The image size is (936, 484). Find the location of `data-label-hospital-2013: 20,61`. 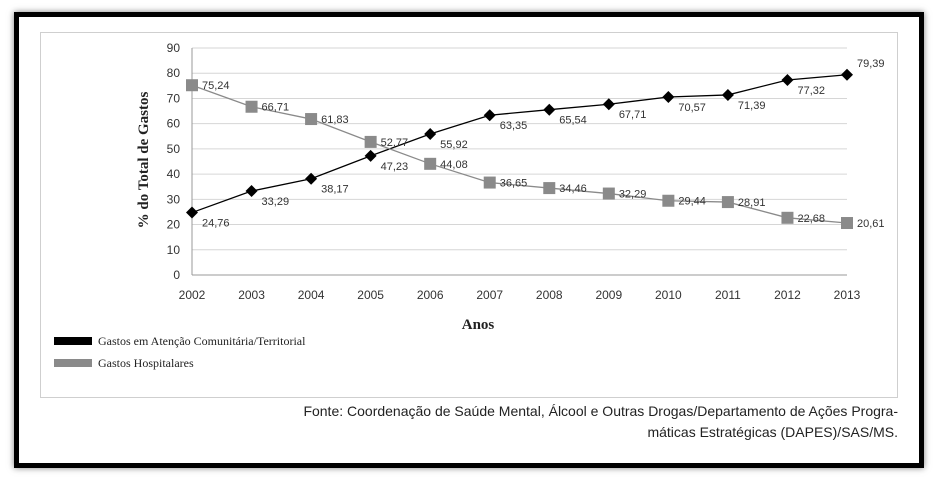

data-label-hospital-2013: 20,61 is located at coordinates (871, 224).